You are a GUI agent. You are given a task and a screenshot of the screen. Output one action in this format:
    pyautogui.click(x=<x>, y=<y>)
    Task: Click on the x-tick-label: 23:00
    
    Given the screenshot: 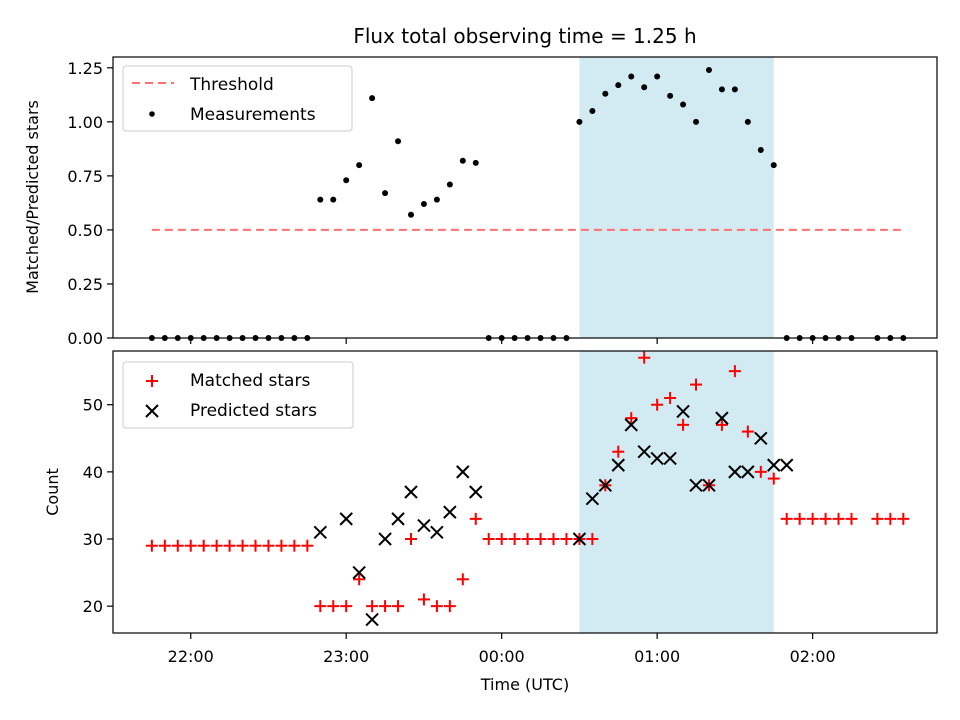 What is the action you would take?
    pyautogui.click(x=346, y=656)
    